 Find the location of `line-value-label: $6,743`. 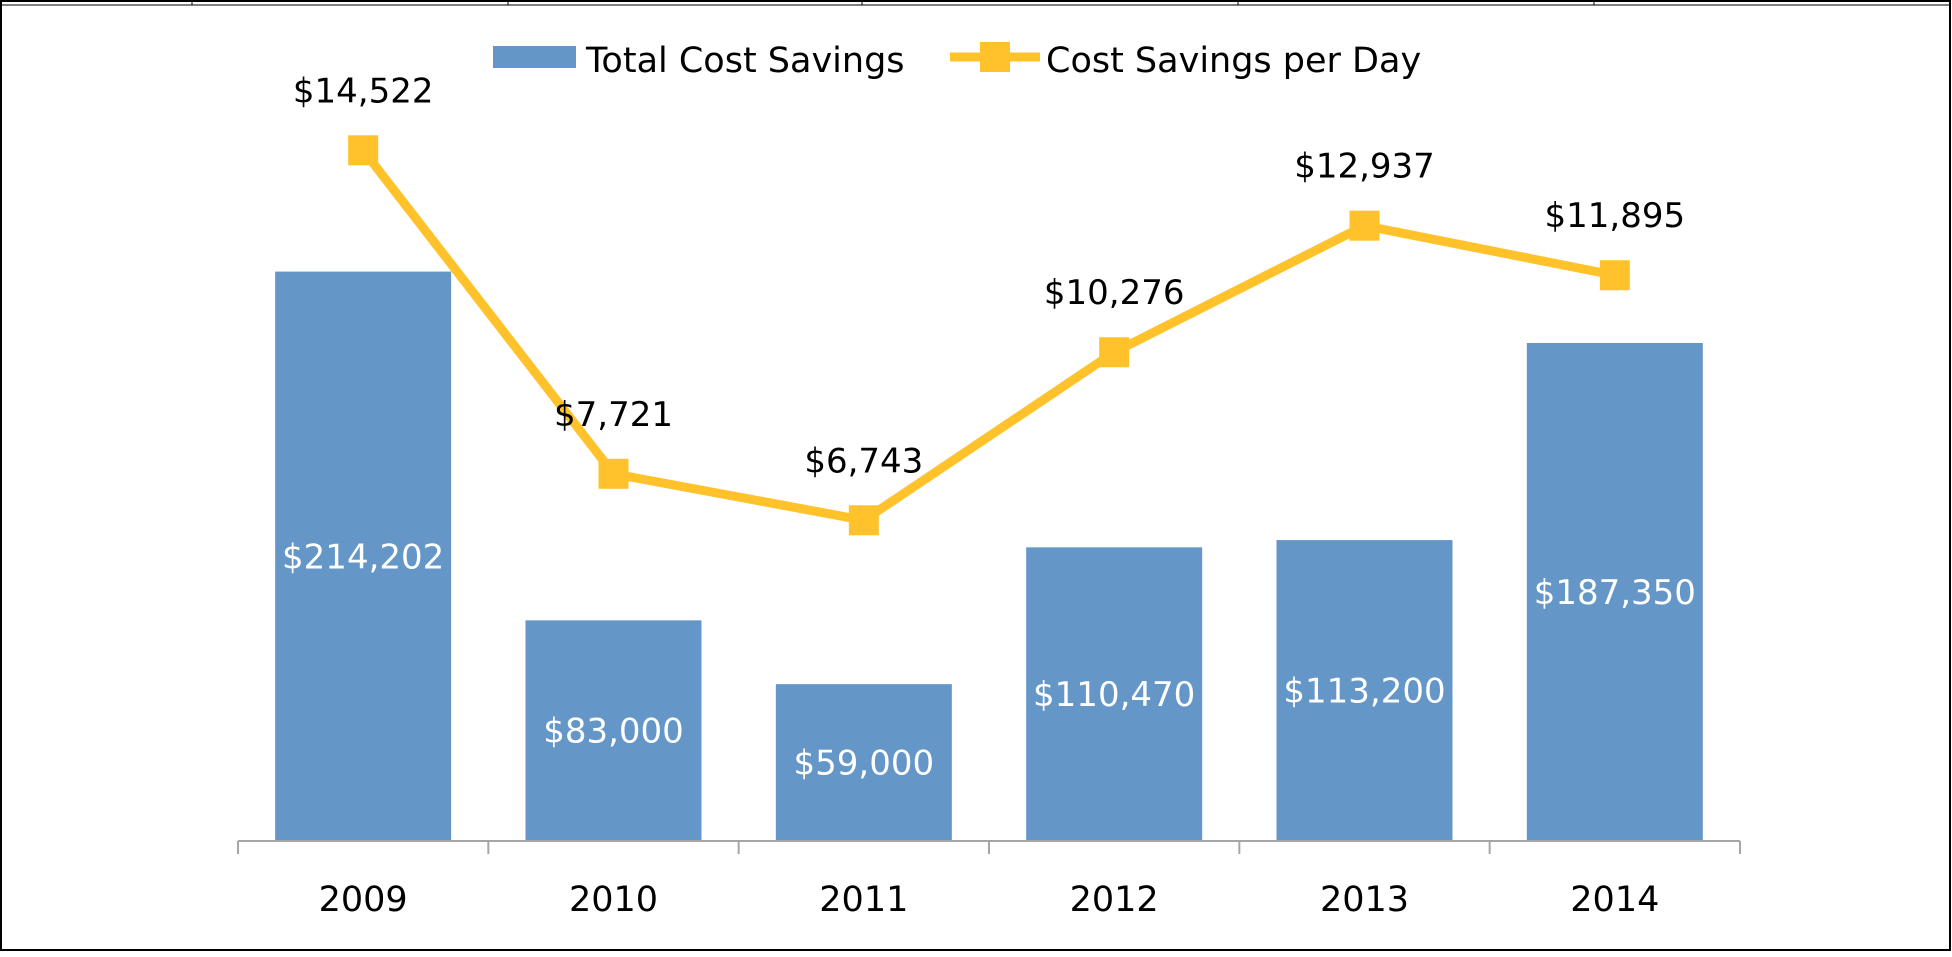

line-value-label: $6,743 is located at coordinates (863, 461).